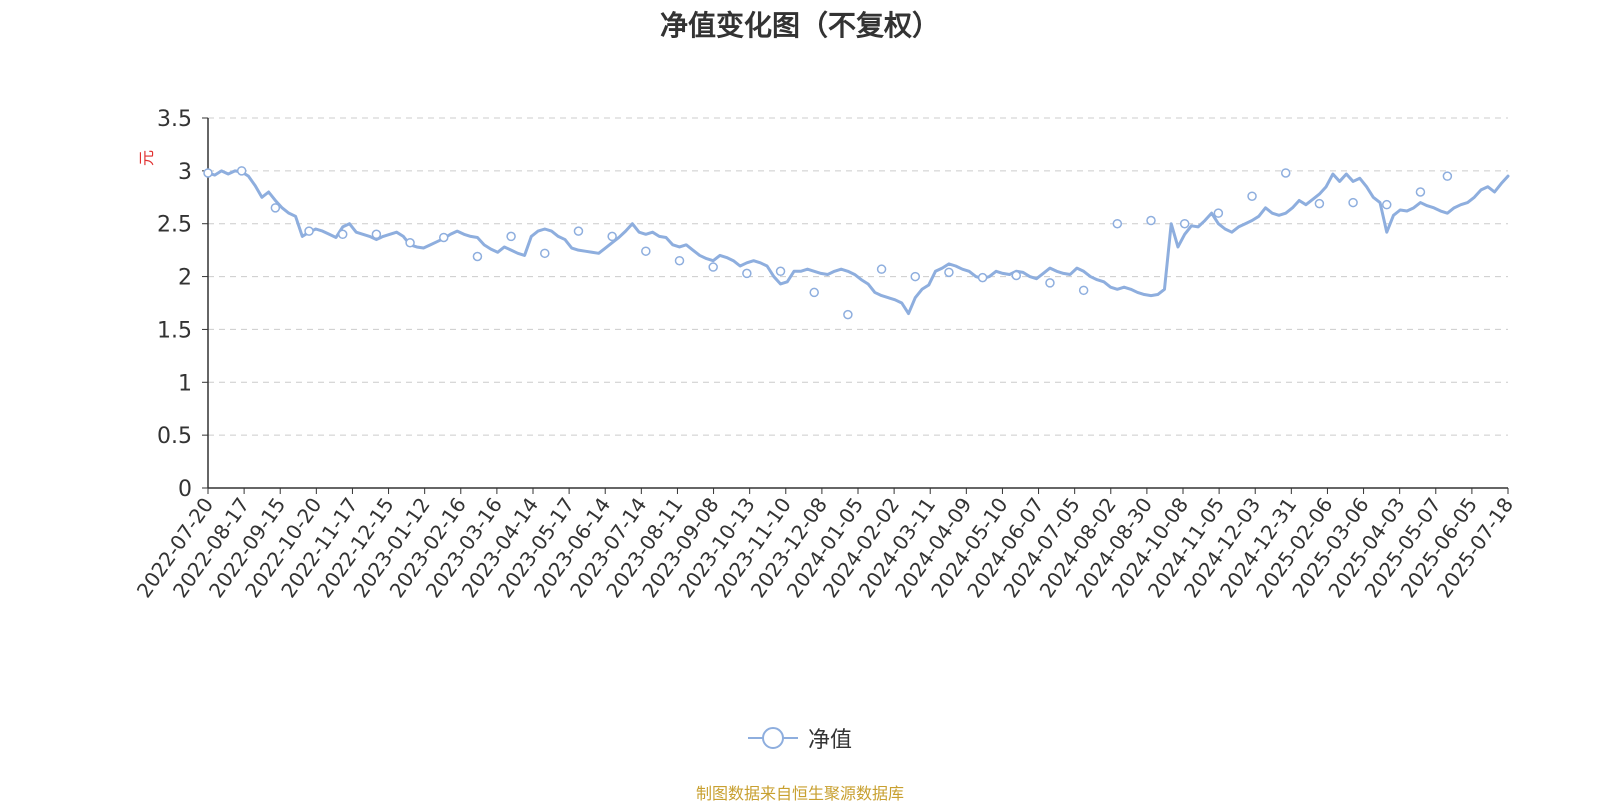  I want to click on y-tick-label: 3, so click(185, 172).